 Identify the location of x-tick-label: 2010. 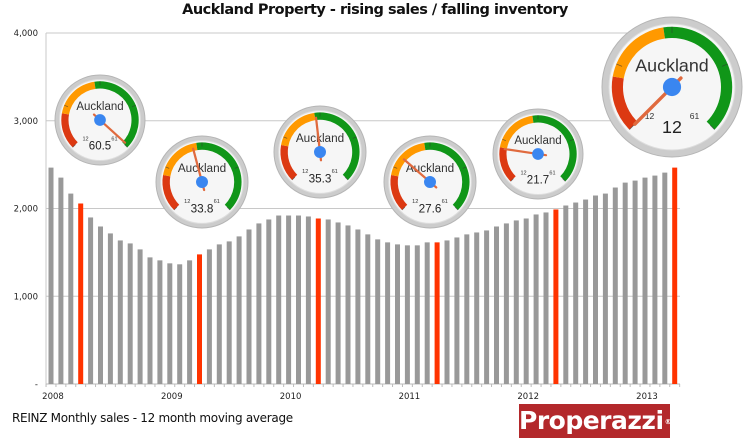
(291, 397).